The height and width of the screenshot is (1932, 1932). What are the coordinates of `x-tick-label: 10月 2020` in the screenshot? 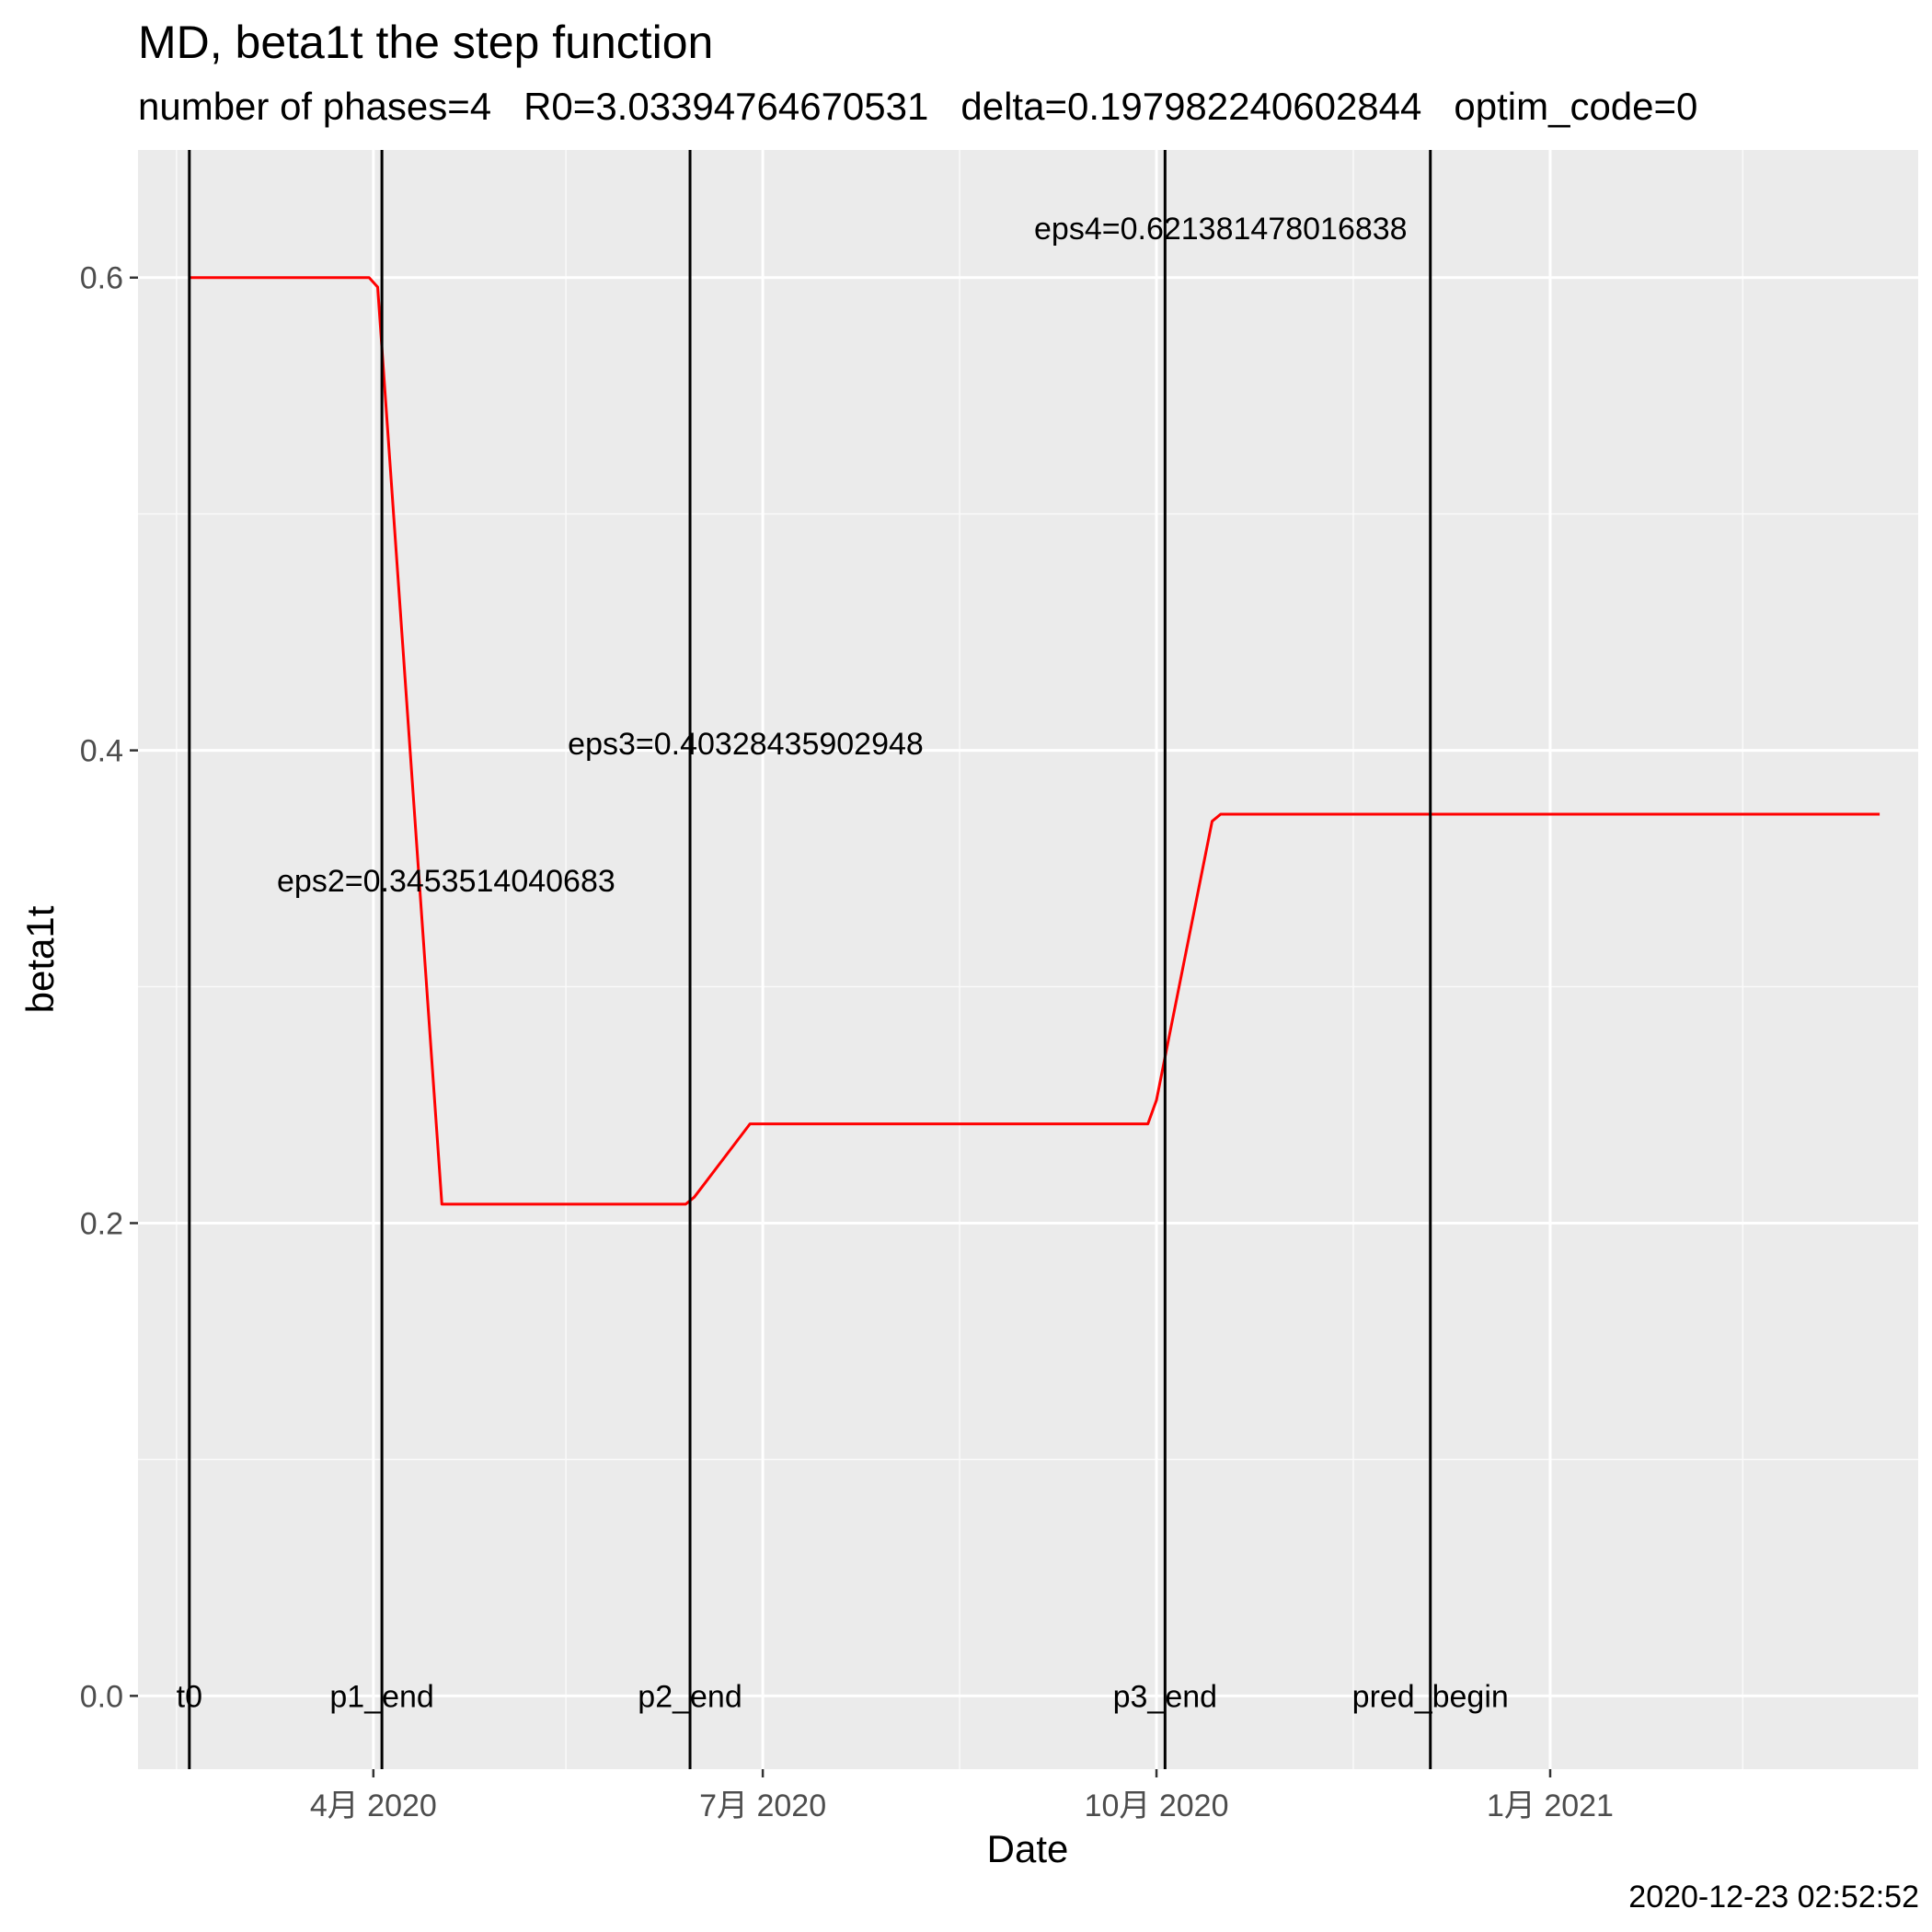 It's located at (1157, 1805).